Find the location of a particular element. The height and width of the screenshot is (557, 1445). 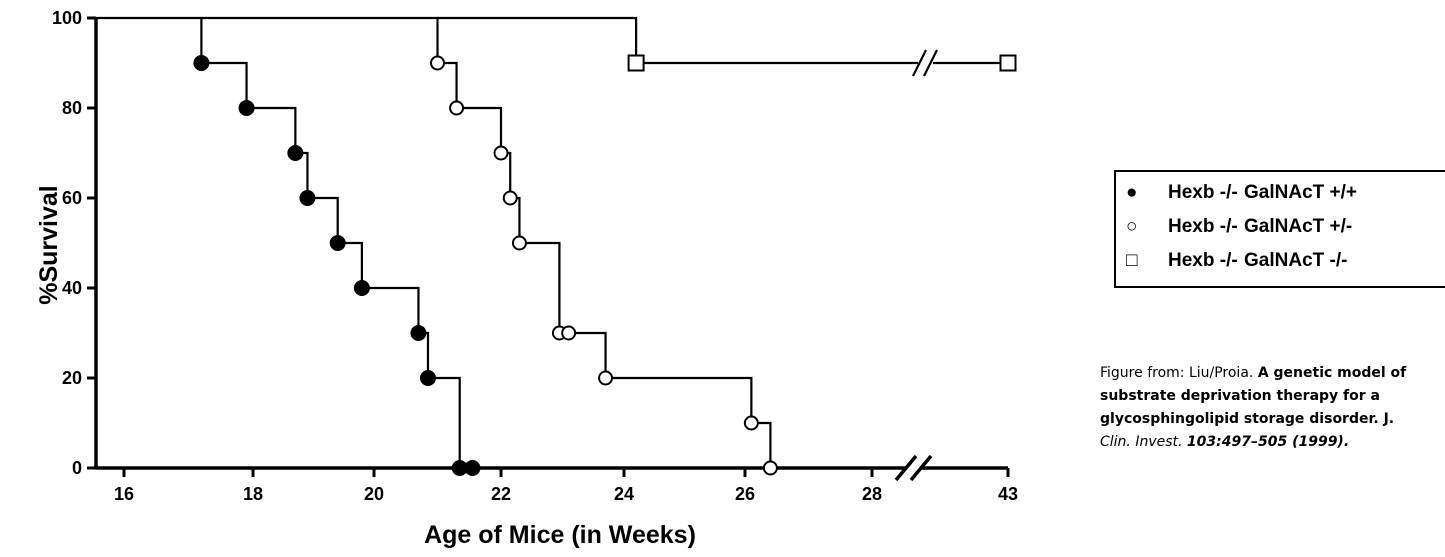

filled-circle-icon: ● is located at coordinates (1132, 192).